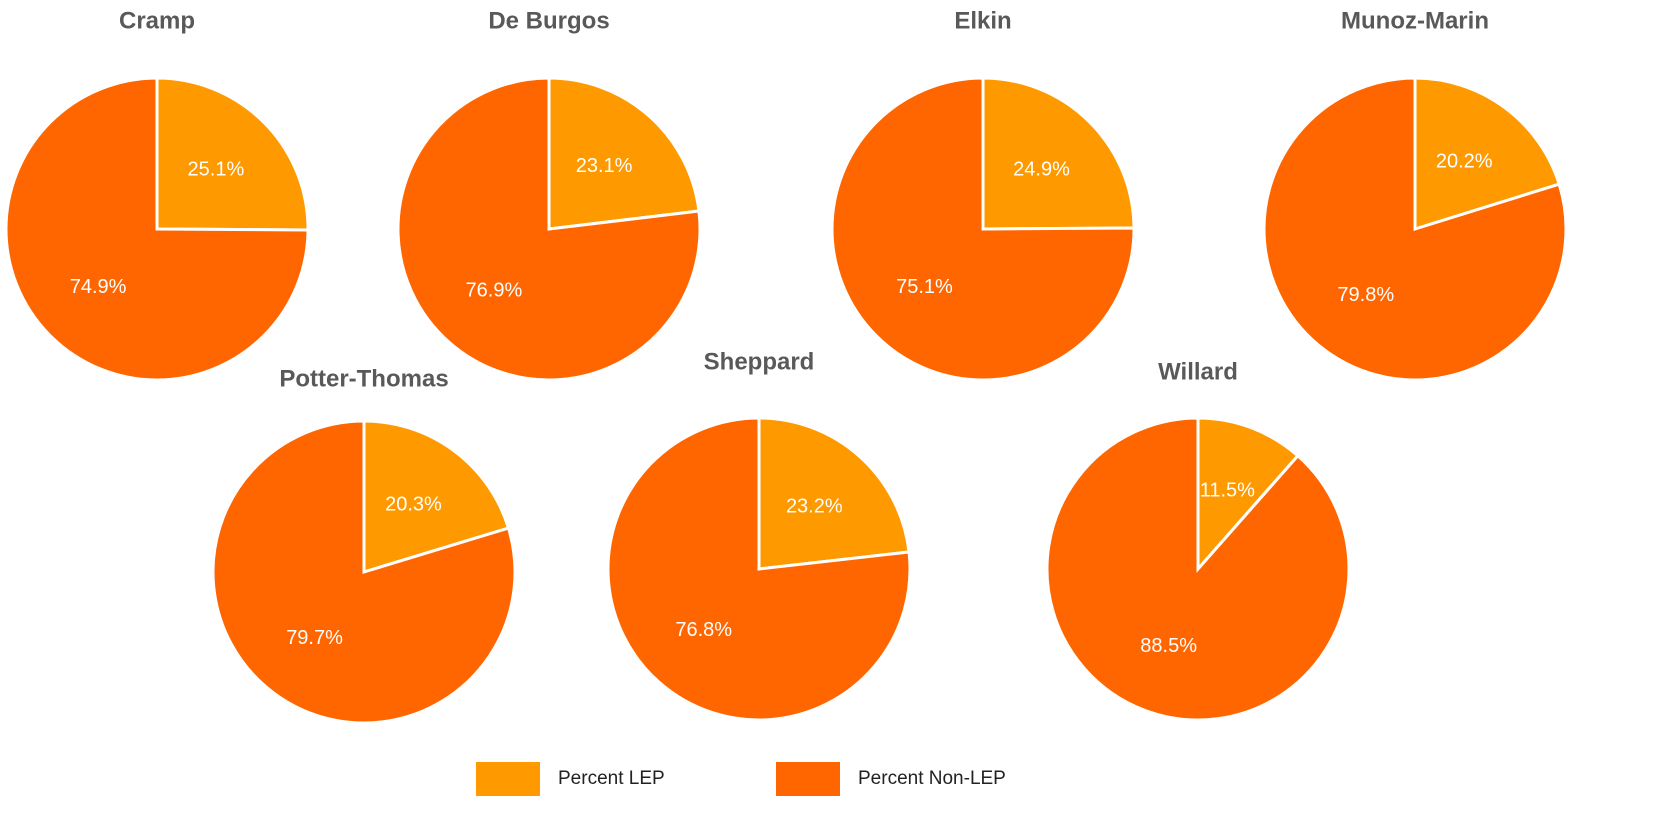  Describe the element at coordinates (604, 166) in the screenshot. I see `value-label: 23.1%` at that location.